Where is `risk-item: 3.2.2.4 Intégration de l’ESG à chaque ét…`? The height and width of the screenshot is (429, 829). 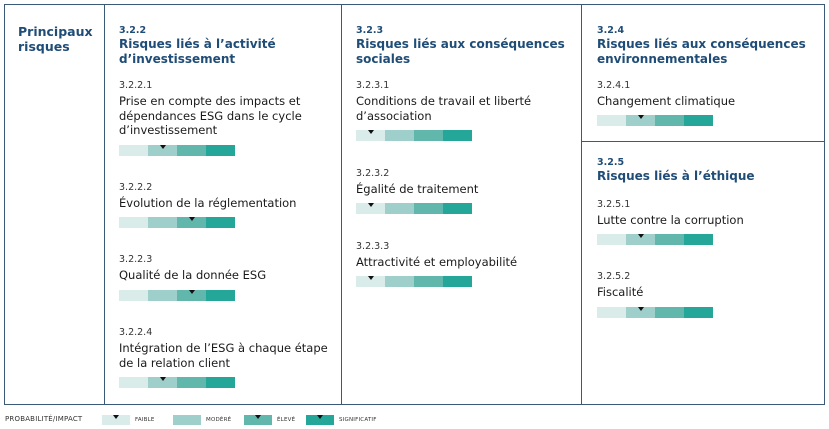
risk-item: 3.2.2.4 Intégration de l’ESG à chaque ét… is located at coordinates (226, 348).